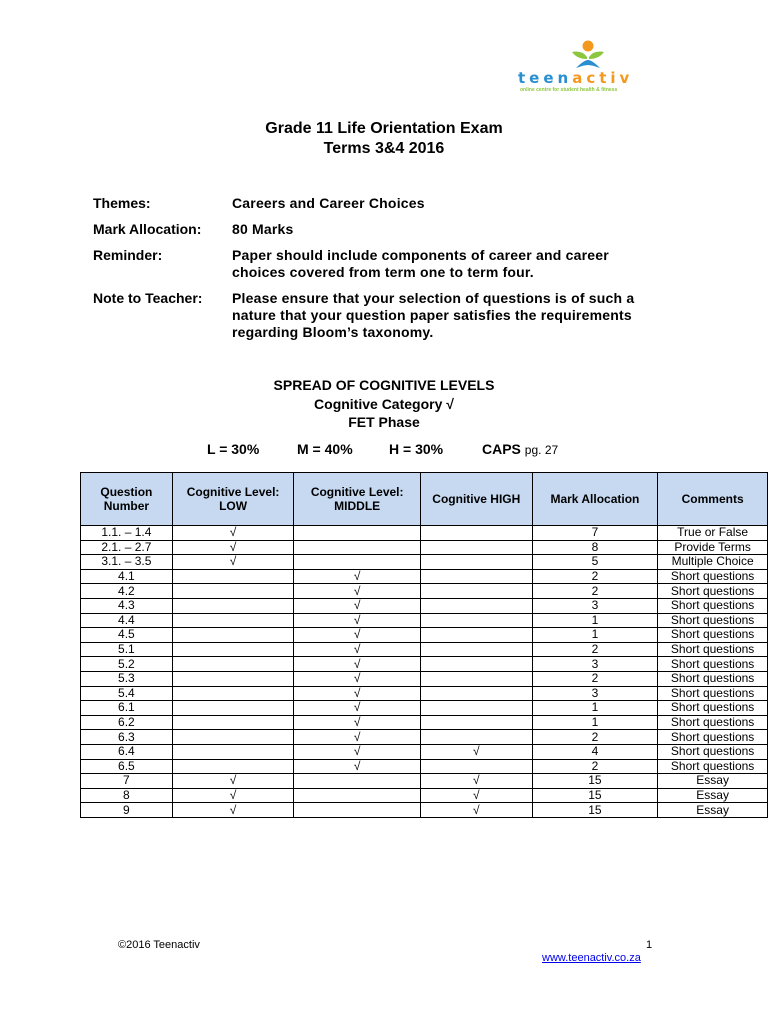  Describe the element at coordinates (595, 693) in the screenshot. I see `table-cell: 3` at that location.